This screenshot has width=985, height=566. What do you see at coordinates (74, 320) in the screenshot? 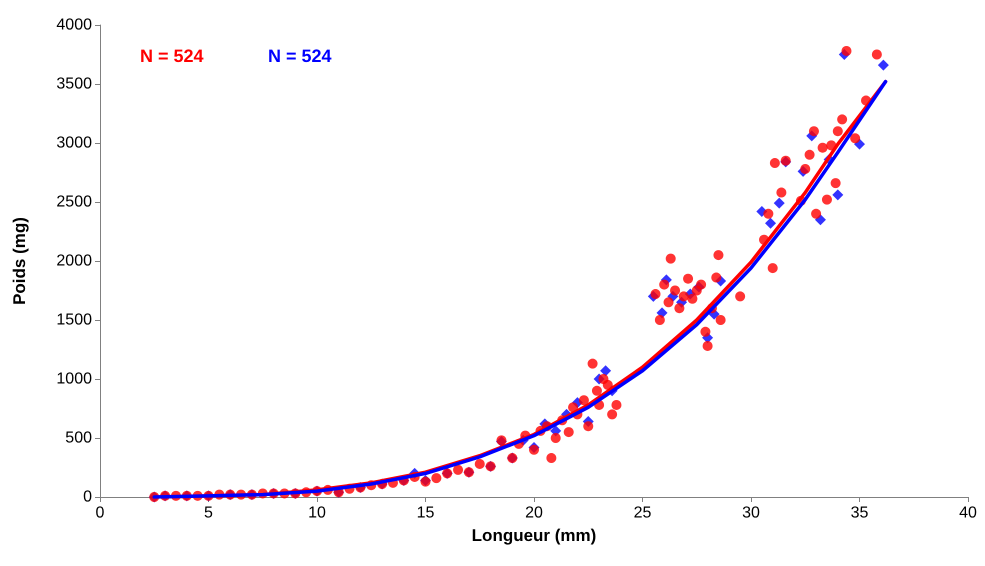
I see `y-tick-label: 1500` at bounding box center [74, 320].